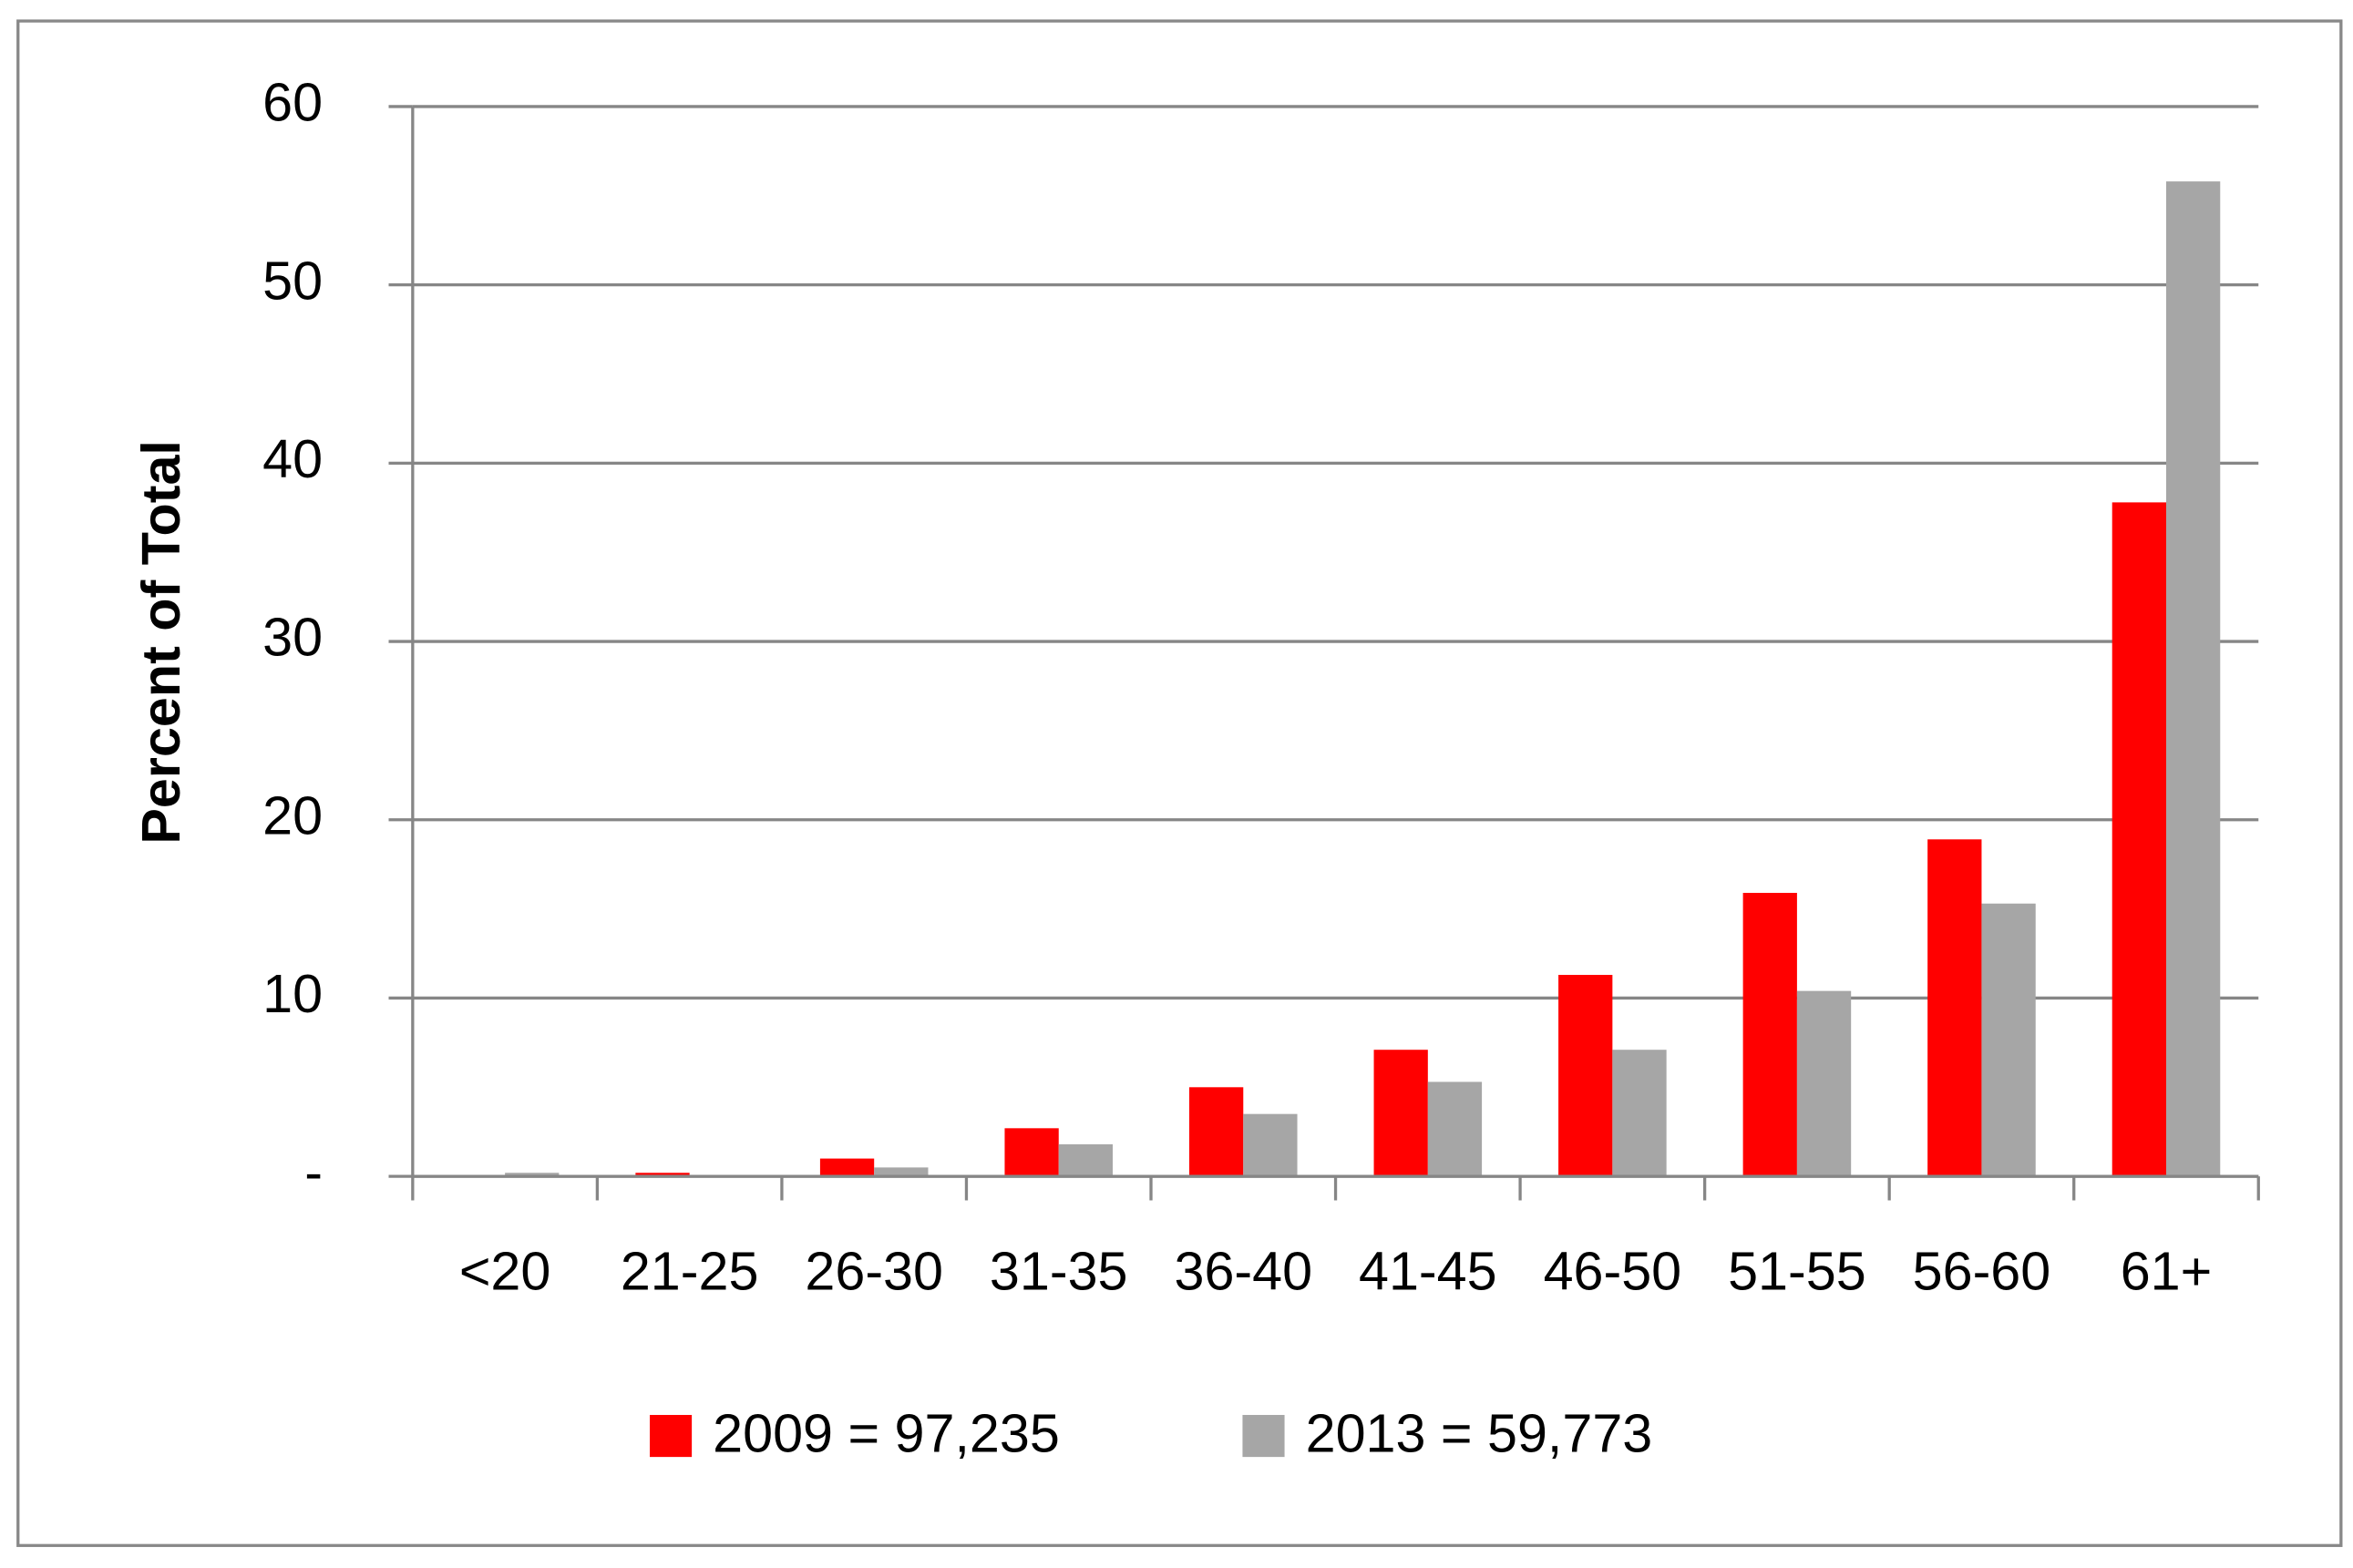  What do you see at coordinates (874, 1271) in the screenshot?
I see `x-tick-label: 26-30` at bounding box center [874, 1271].